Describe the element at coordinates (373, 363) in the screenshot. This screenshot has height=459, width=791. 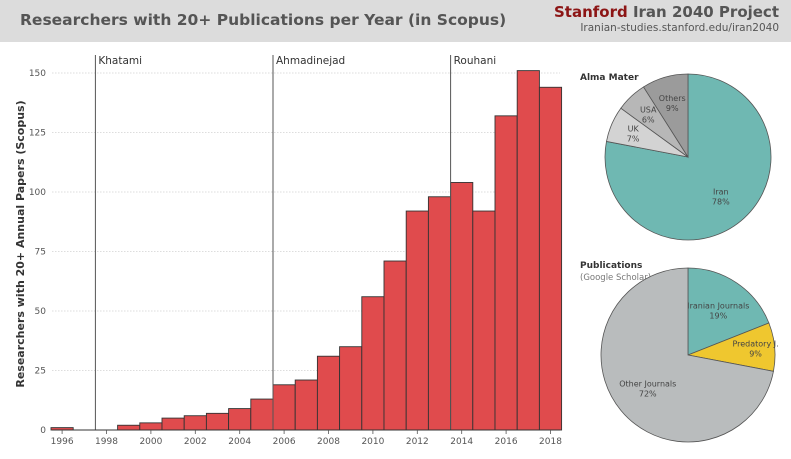
I see `bar-2010` at that location.